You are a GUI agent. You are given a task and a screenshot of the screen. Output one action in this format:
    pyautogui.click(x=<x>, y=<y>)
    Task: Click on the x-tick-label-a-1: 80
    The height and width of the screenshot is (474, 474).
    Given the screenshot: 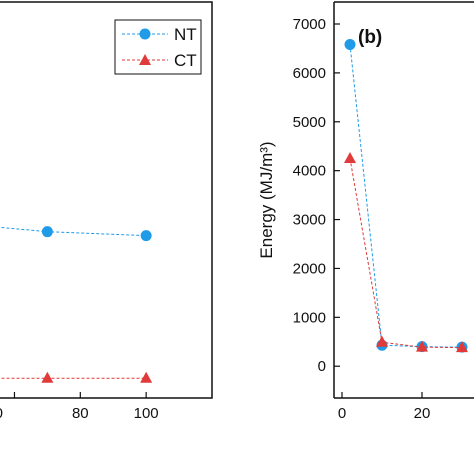 What is the action you would take?
    pyautogui.click(x=80, y=413)
    